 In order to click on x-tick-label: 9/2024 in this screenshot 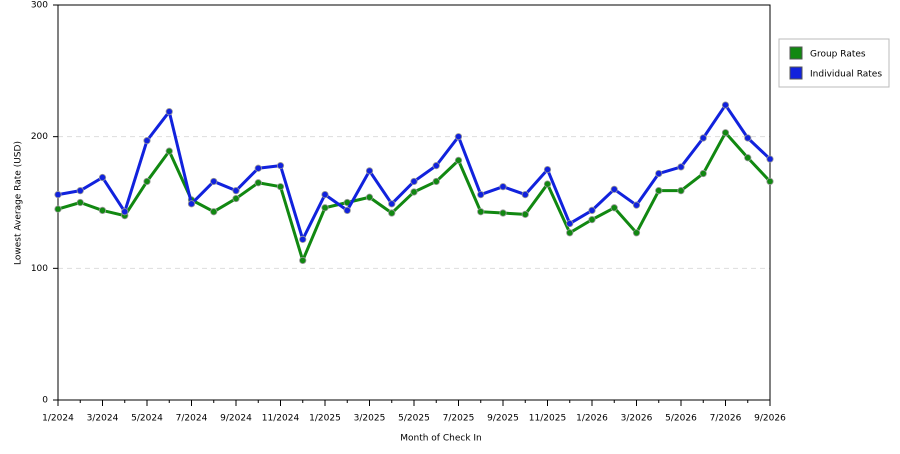, I will do `click(236, 419)`.